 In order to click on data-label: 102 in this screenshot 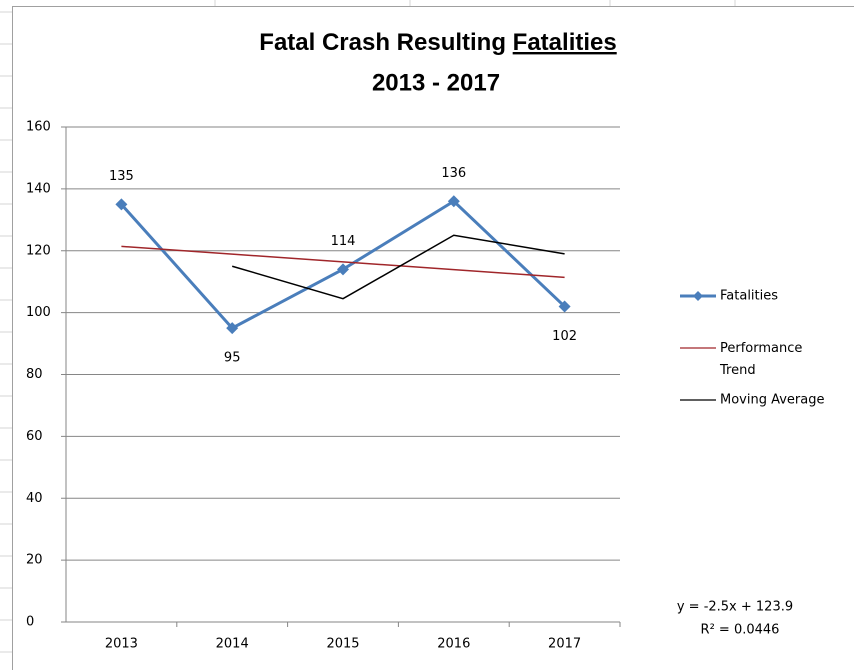, I will do `click(564, 336)`.